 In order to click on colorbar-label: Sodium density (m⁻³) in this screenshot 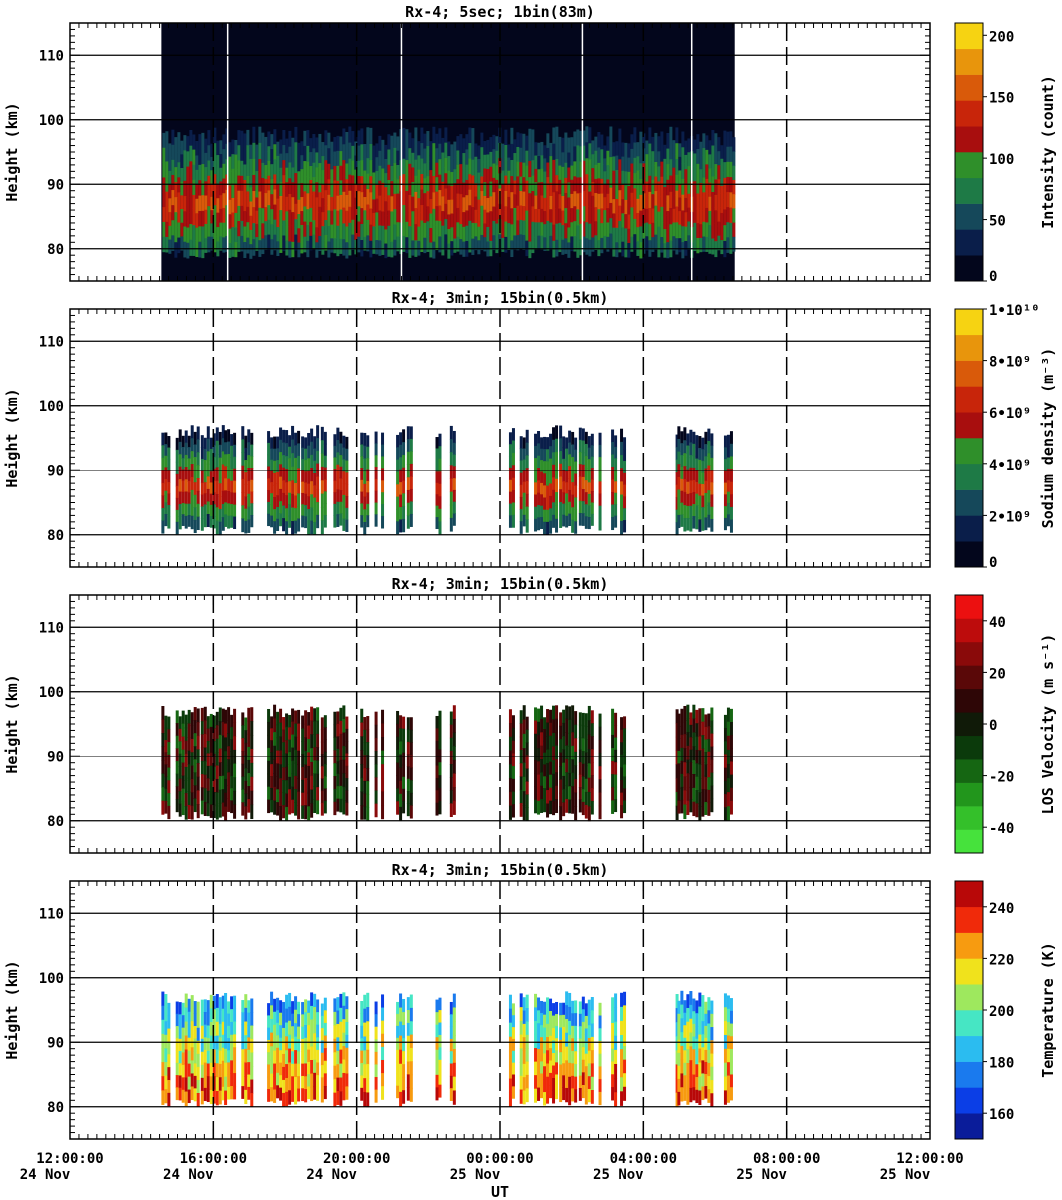, I will do `click(1048, 438)`.